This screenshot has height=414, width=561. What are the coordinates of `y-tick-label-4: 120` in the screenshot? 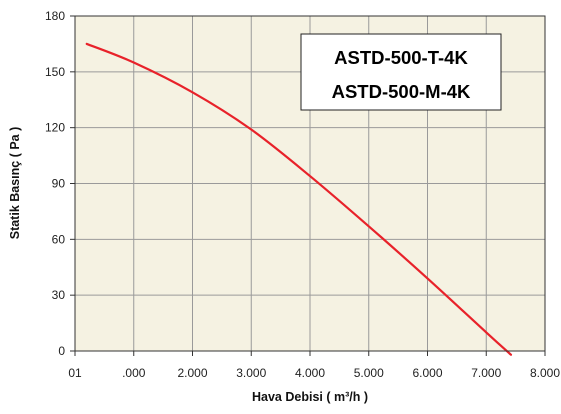 It's located at (55, 128).